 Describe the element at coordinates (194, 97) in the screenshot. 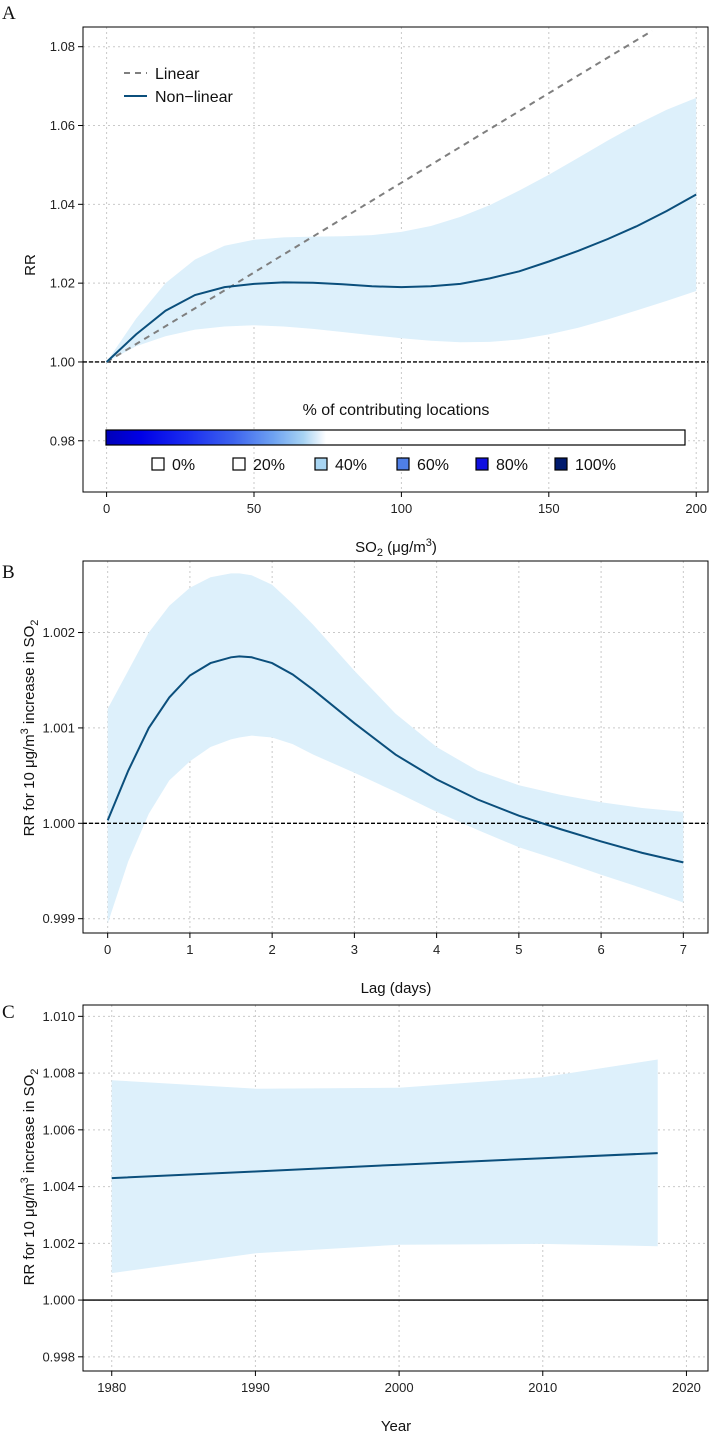

I see `legend-nonlinear-label: Non−linear` at that location.